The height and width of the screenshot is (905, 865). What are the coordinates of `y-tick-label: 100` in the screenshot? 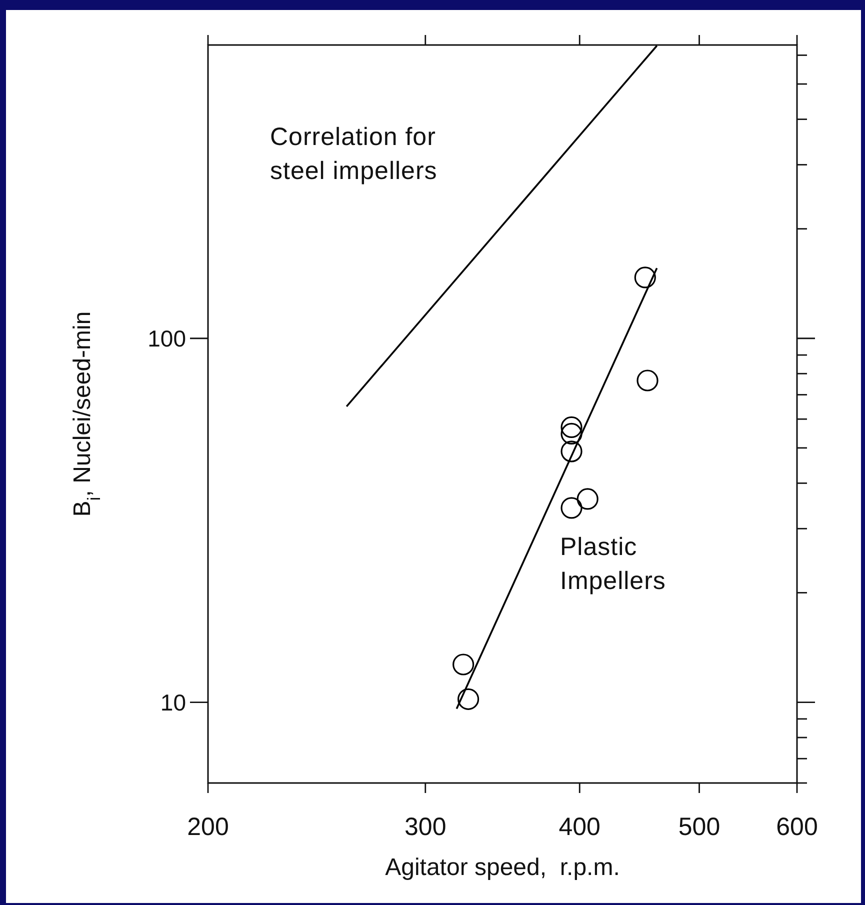 It's located at (167, 338).